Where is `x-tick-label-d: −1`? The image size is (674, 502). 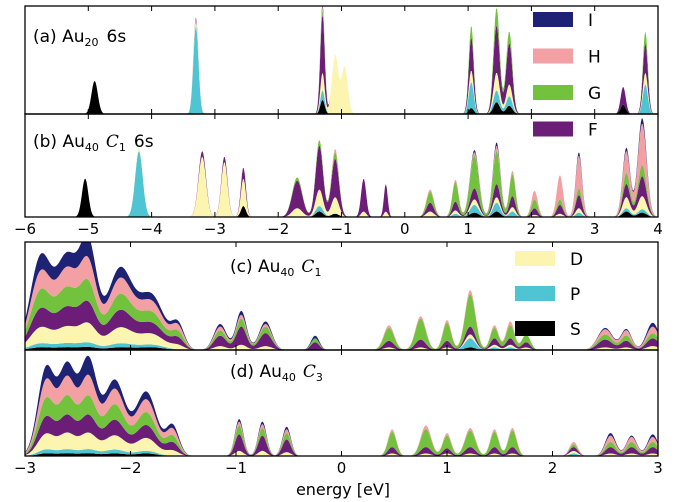 x-tick-label-d: −1 is located at coordinates (236, 468).